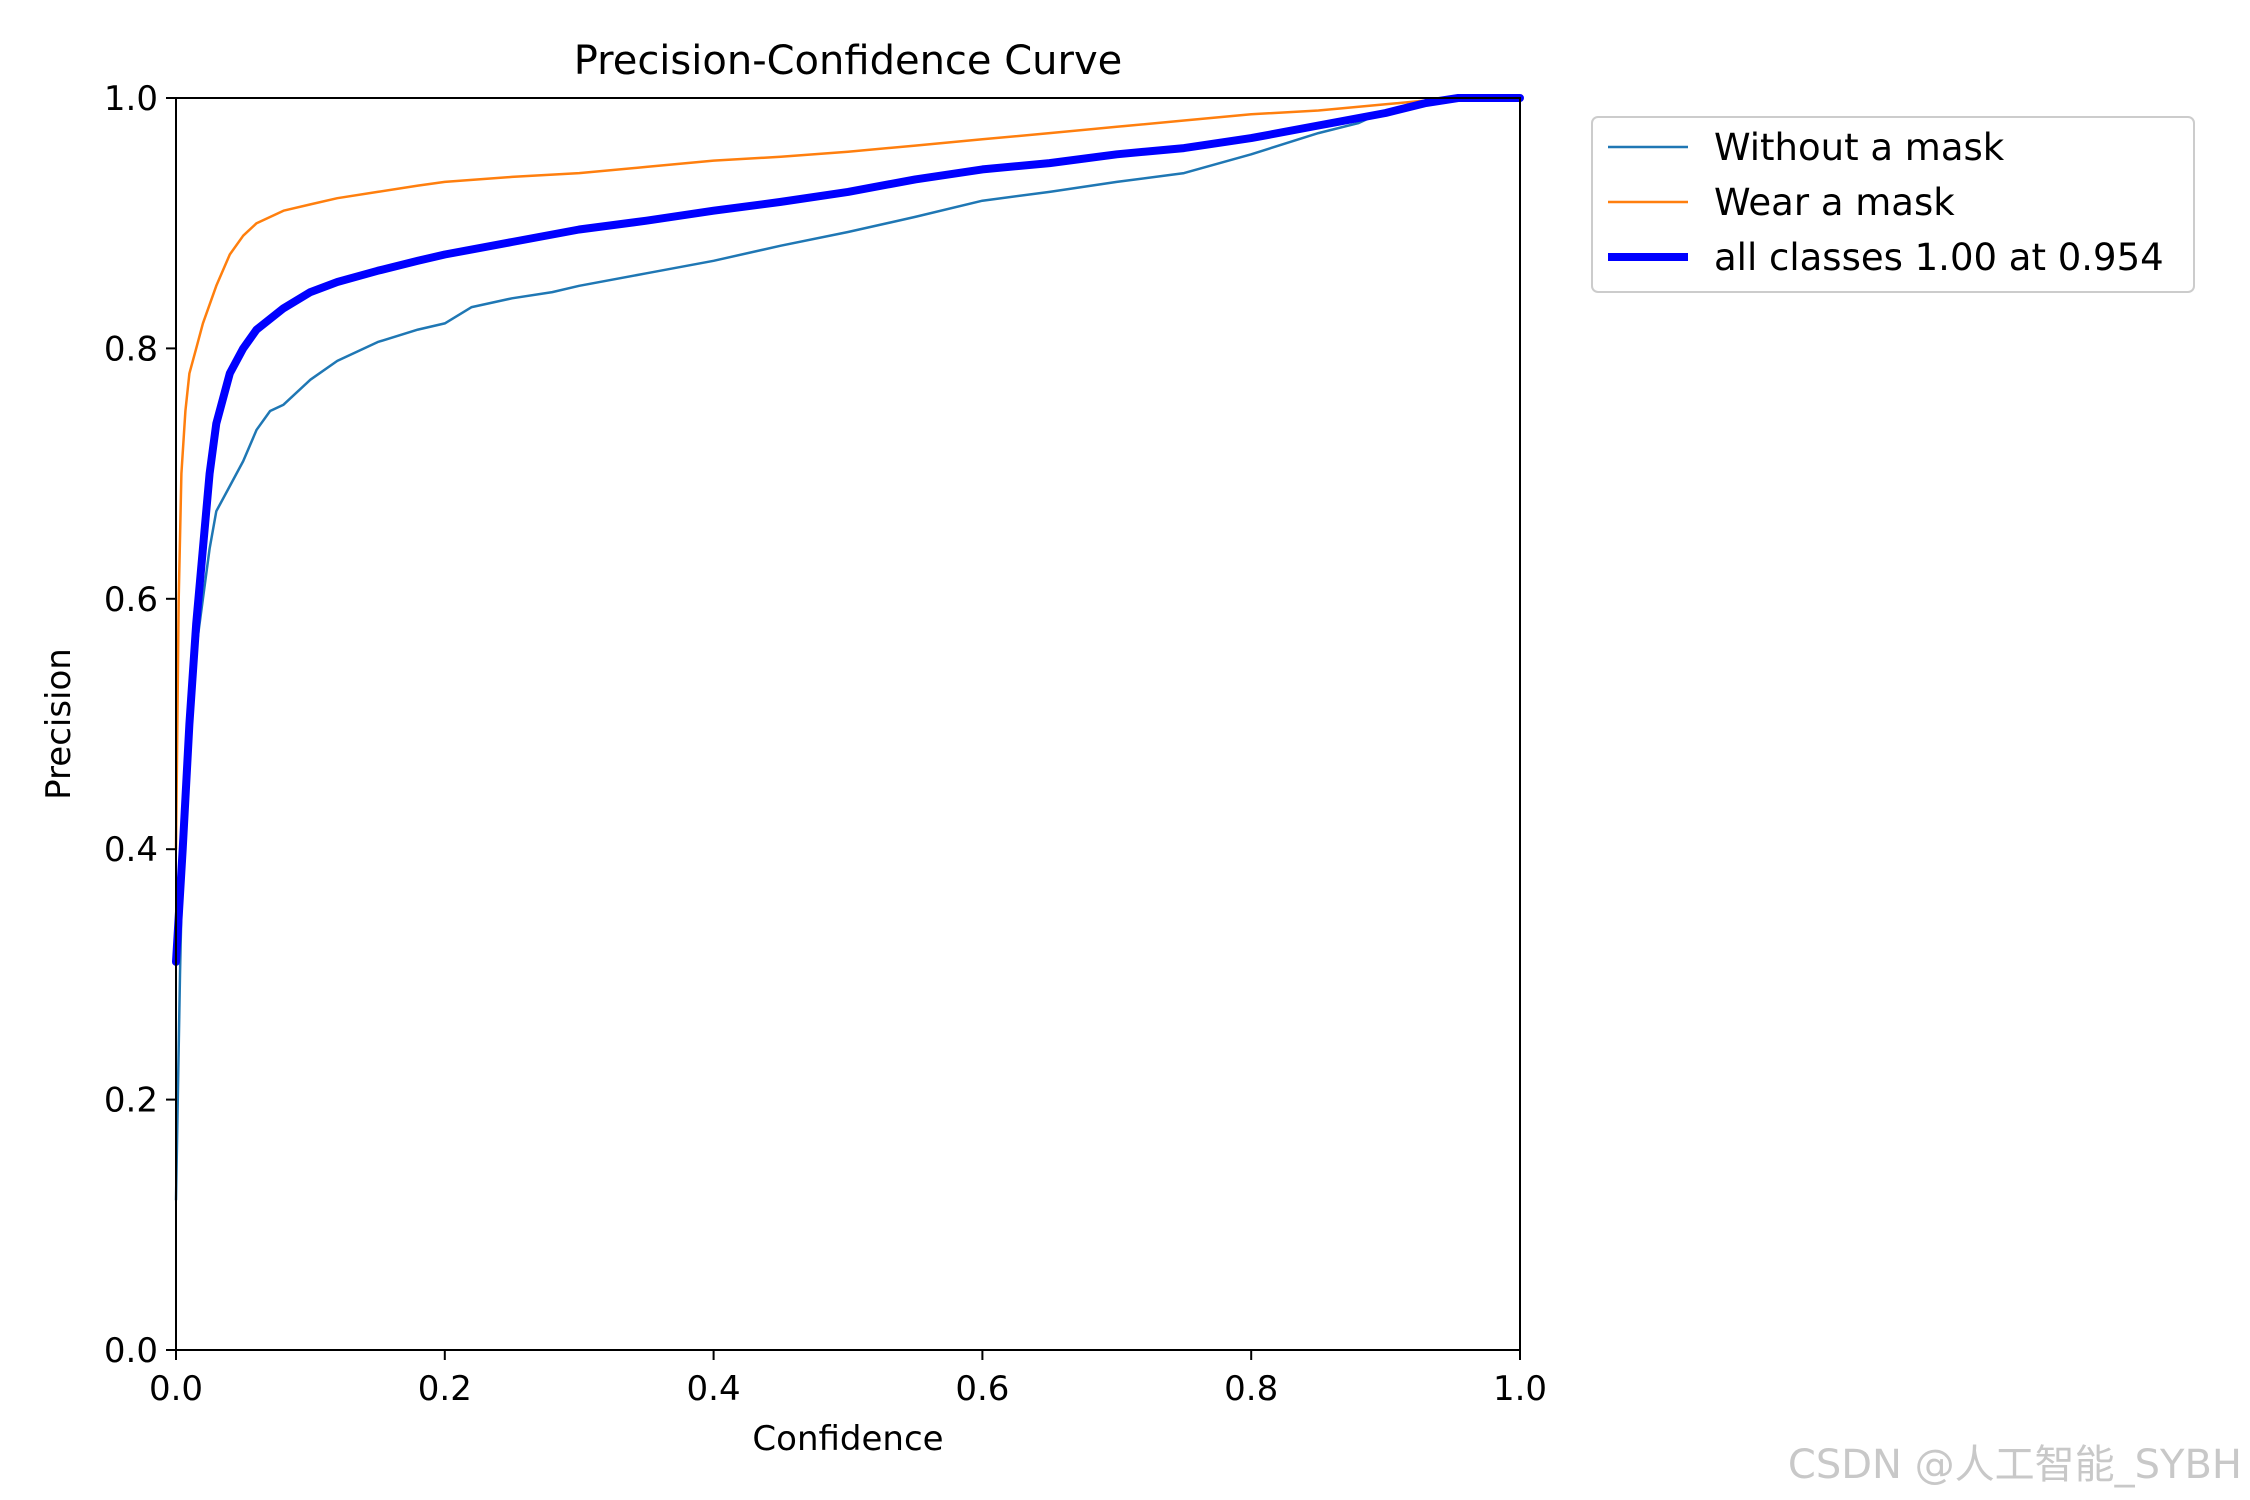 The width and height of the screenshot is (2250, 1500). Describe the element at coordinates (140, 725) in the screenshot. I see `y-axis-ticks: 0.0 0.2 0.4 0.6 0.8 1.0` at that location.